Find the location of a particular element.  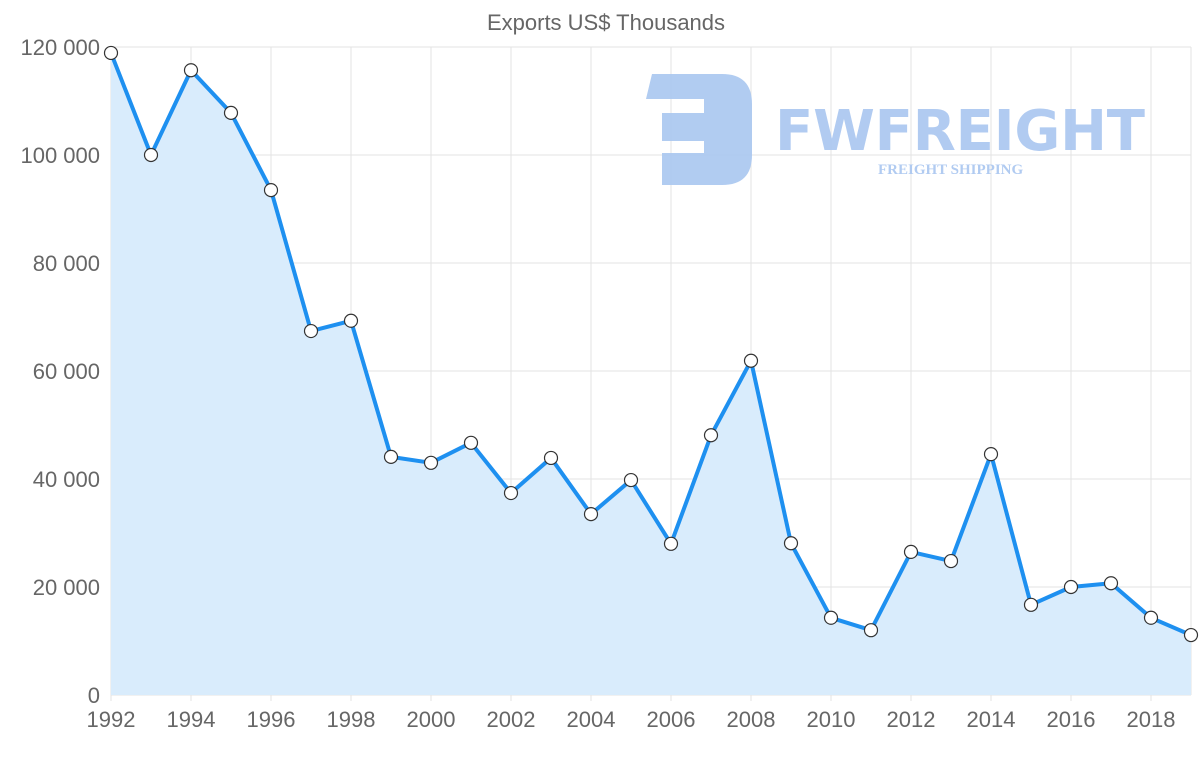

y-tick-label: 0 is located at coordinates (94, 695).